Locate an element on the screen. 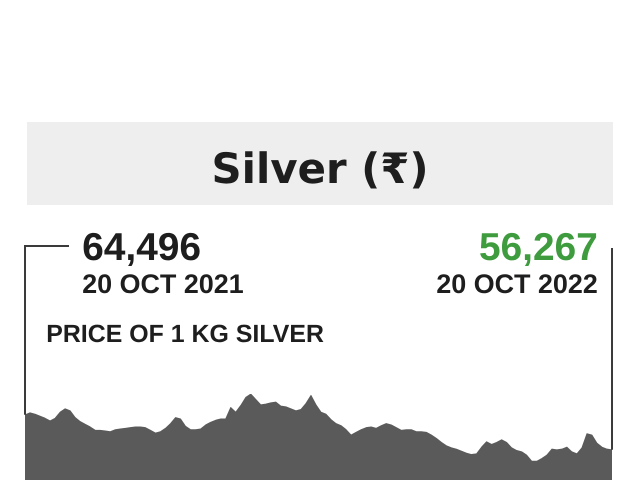  chart-title: Silver (₹) is located at coordinates (319, 170).